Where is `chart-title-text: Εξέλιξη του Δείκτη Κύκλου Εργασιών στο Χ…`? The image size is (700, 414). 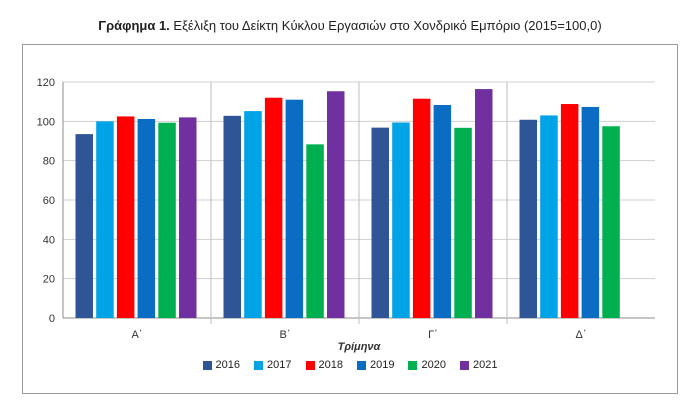 chart-title-text: Εξέλιξη του Δείκτη Κύκλου Εργασιών στο Χ… is located at coordinates (385, 25).